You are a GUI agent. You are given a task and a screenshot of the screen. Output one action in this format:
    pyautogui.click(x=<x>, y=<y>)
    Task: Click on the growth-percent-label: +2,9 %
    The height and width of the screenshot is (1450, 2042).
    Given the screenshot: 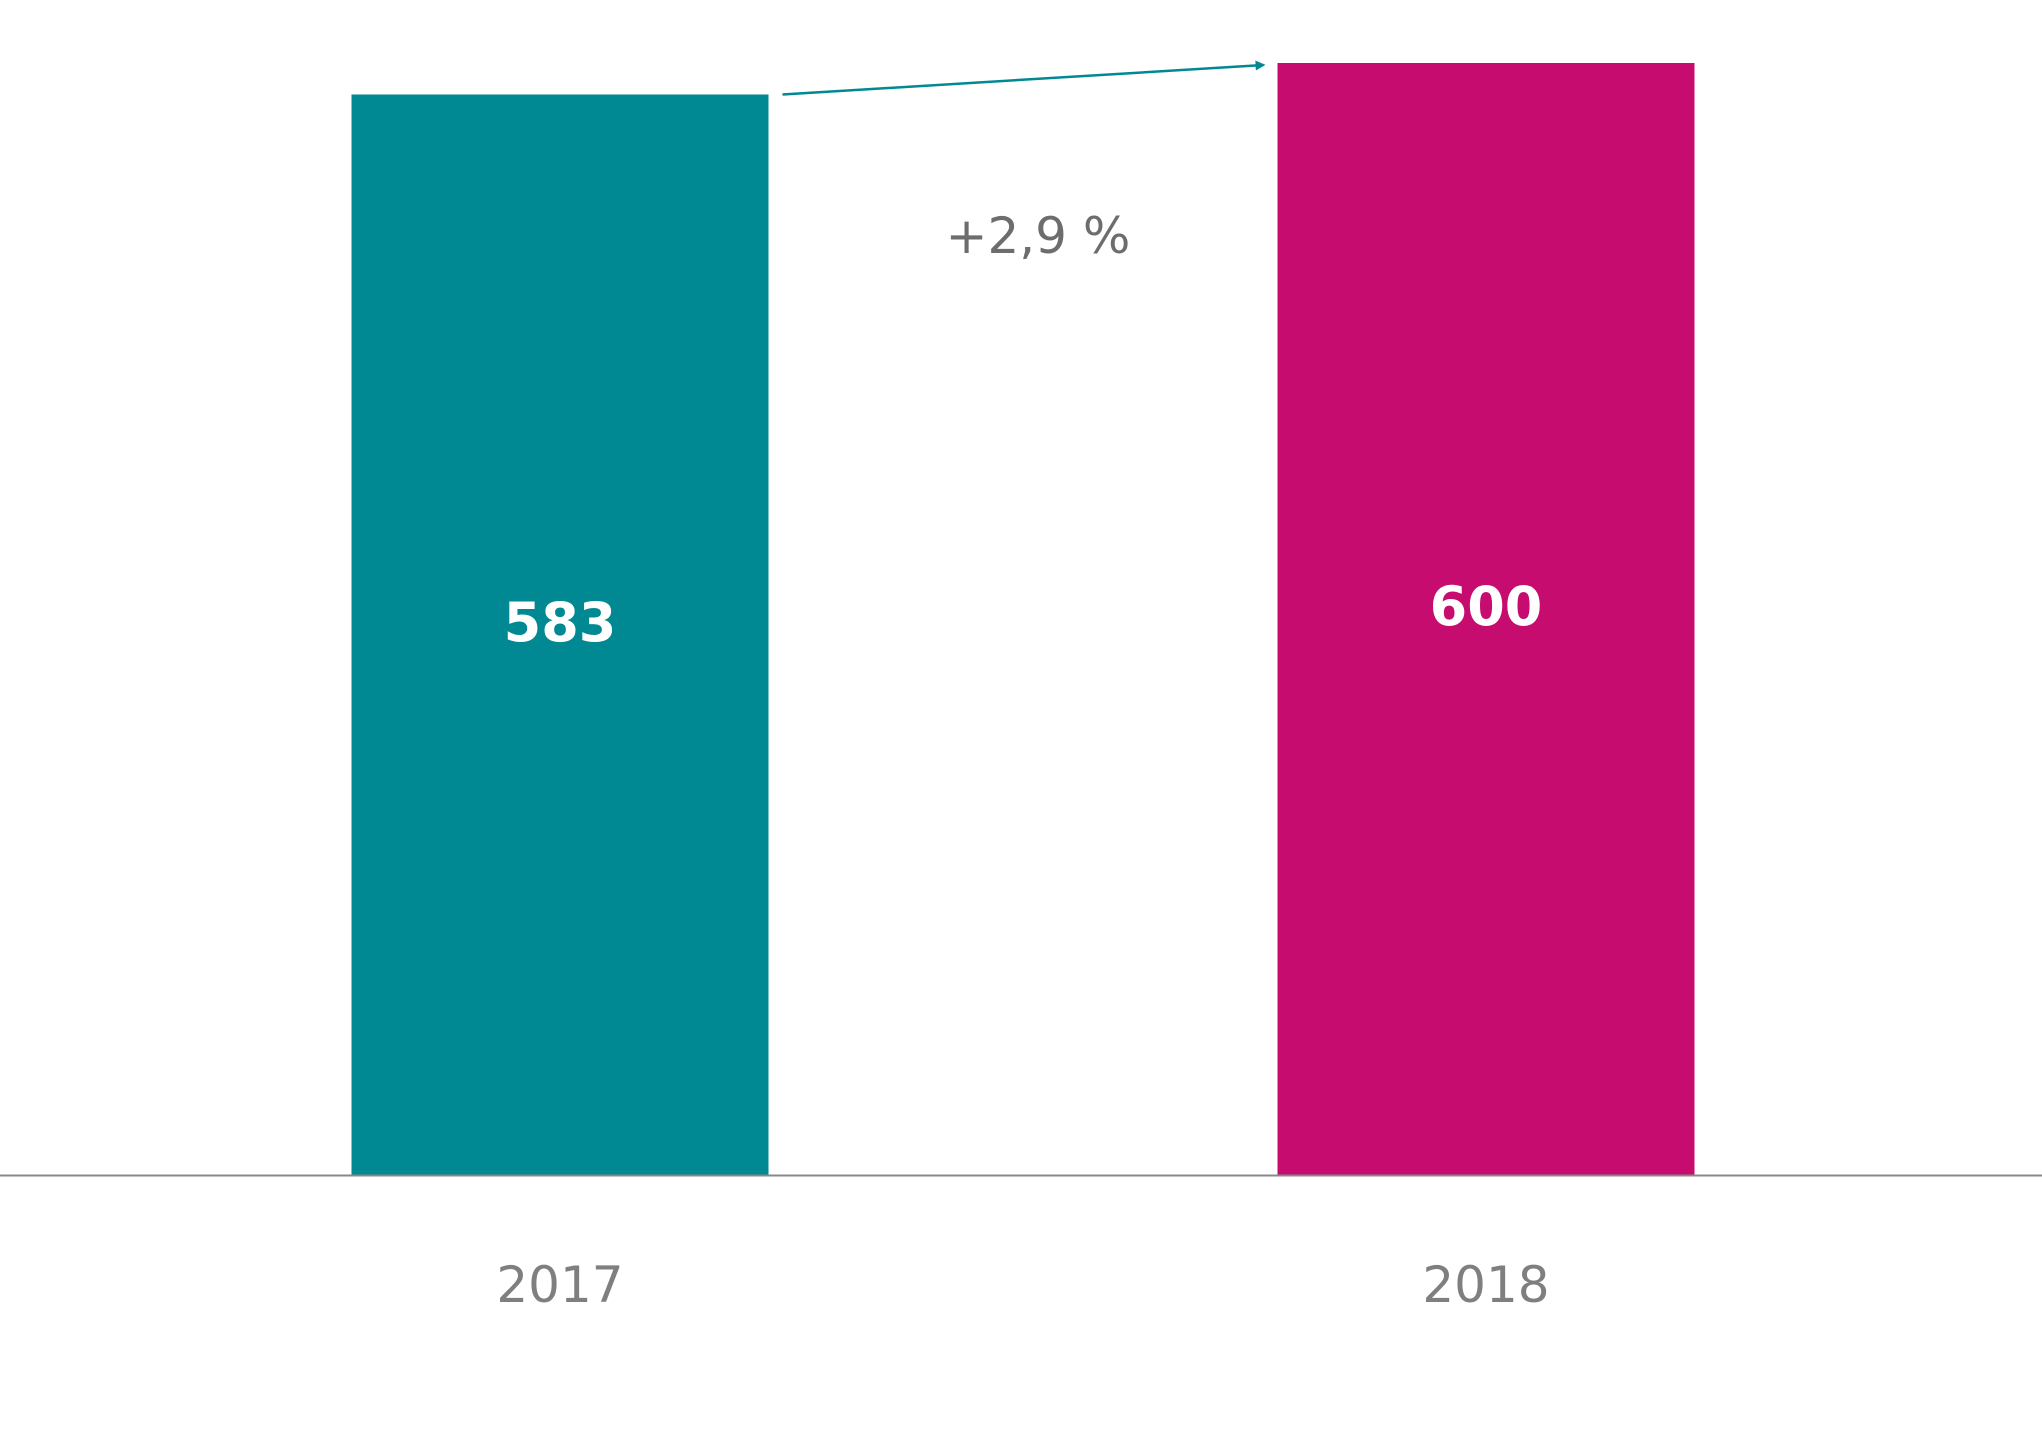 What is the action you would take?
    pyautogui.click(x=1038, y=236)
    